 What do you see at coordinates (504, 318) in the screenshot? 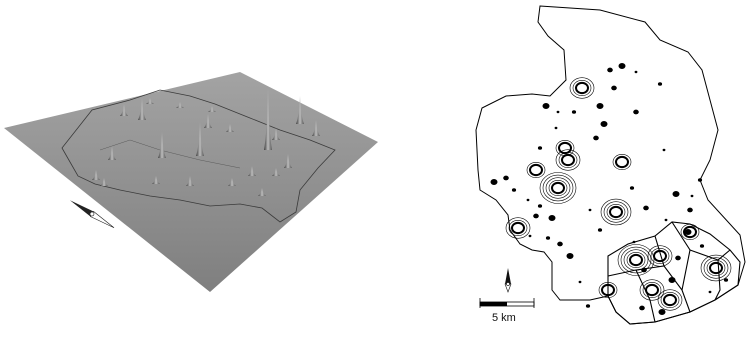
I see `scale-bar-label: 5 km` at bounding box center [504, 318].